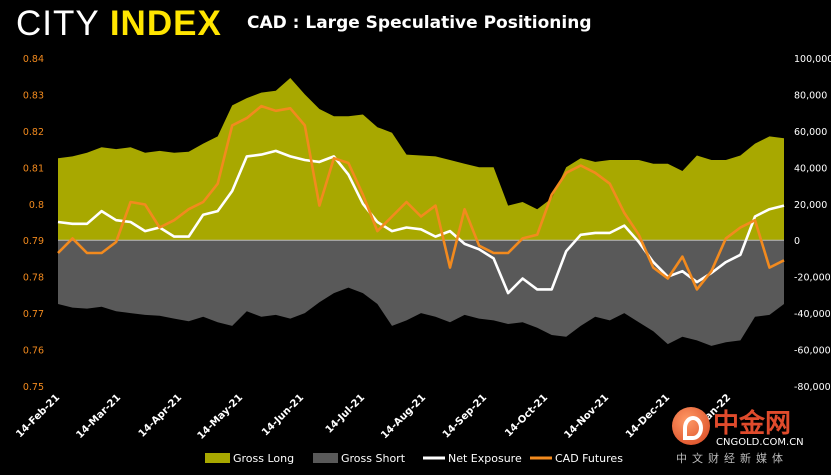 Image resolution: width=831 pixels, height=475 pixels. What do you see at coordinates (810, 95) in the screenshot?
I see `right-axis-tick-label: 80,000` at bounding box center [810, 95].